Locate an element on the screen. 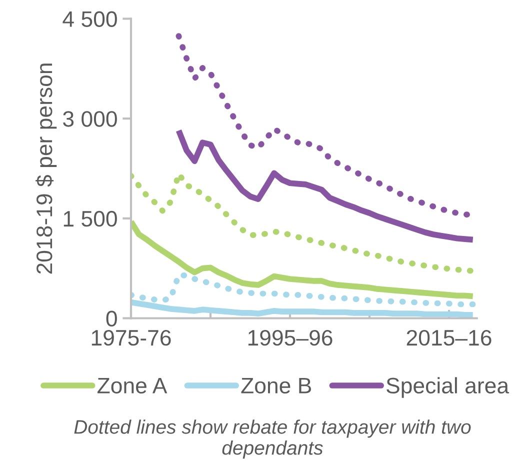 The width and height of the screenshot is (524, 468). y-tick-label: 0 is located at coordinates (111, 318).